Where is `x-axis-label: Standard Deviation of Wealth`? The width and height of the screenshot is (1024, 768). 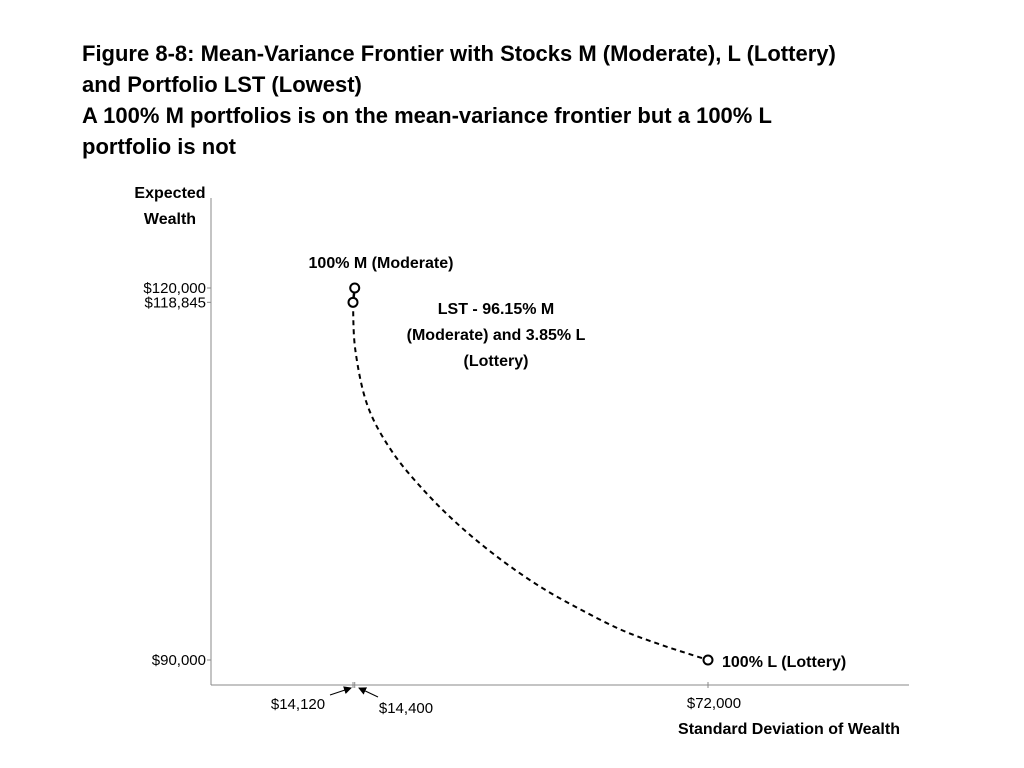
x-axis-label: Standard Deviation of Wealth is located at coordinates (789, 729).